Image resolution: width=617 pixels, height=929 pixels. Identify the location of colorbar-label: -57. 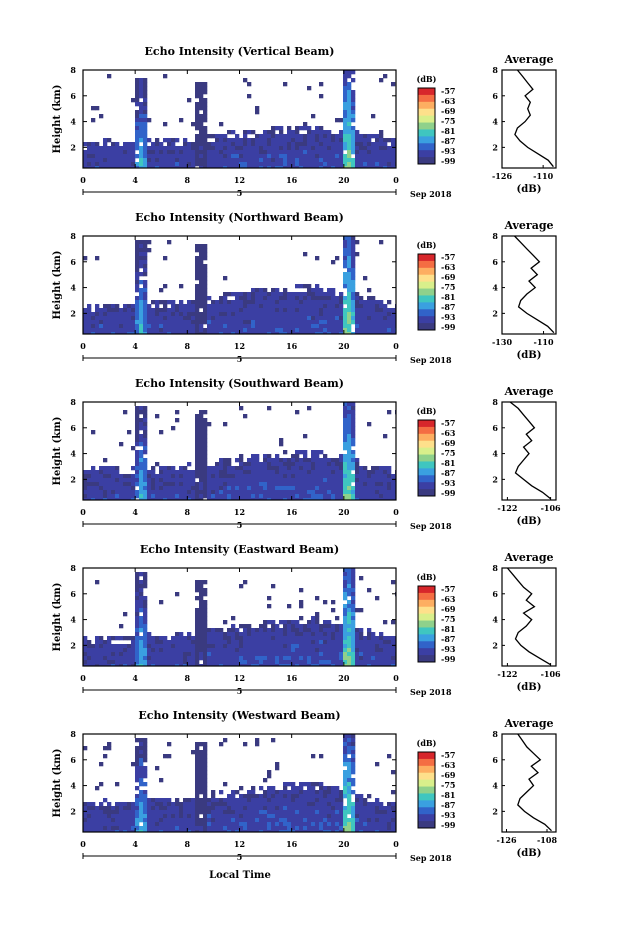
(448, 257).